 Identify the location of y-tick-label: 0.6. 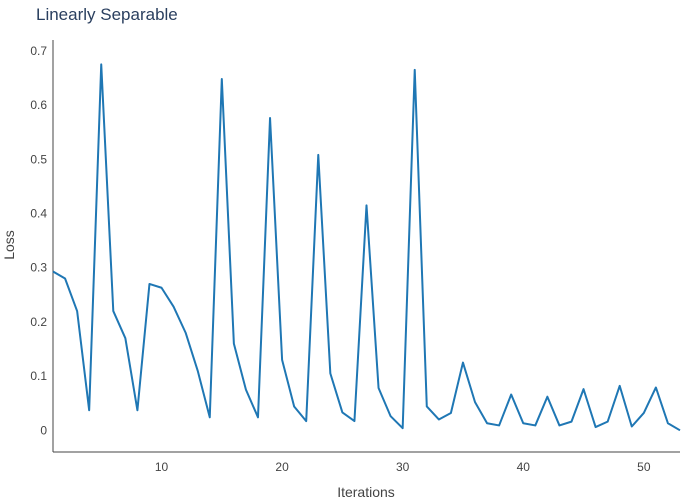
(38, 105).